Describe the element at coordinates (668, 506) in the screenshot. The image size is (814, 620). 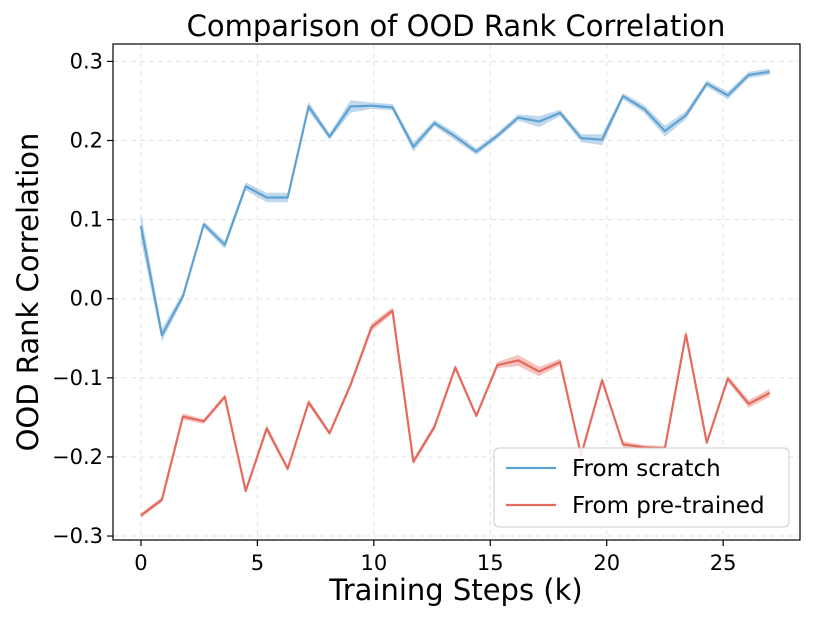
I see `legend-label-from-pre-trained: From pre-trained` at that location.